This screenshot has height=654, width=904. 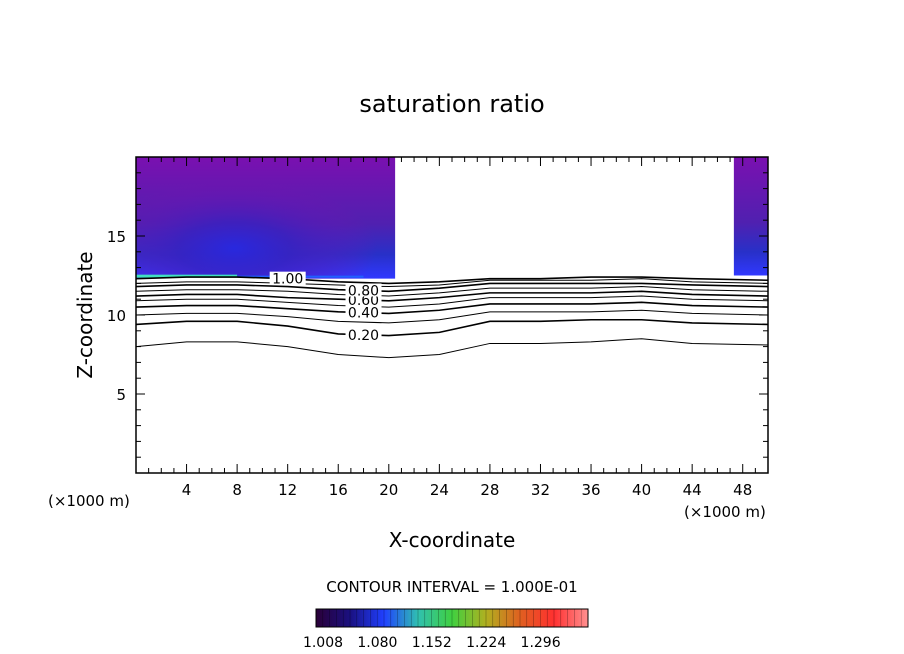 I want to click on colorbar-label-0: 1.008, so click(x=323, y=643).